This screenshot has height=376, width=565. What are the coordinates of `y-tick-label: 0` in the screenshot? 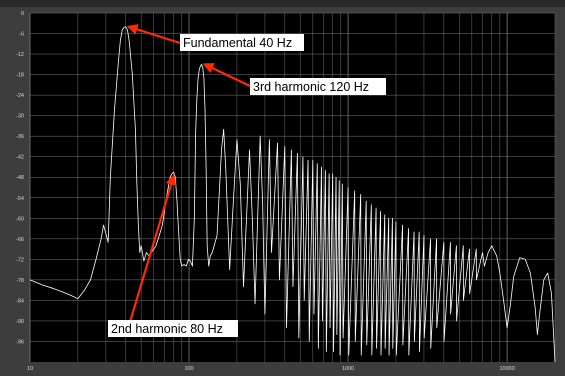 It's located at (22, 14).